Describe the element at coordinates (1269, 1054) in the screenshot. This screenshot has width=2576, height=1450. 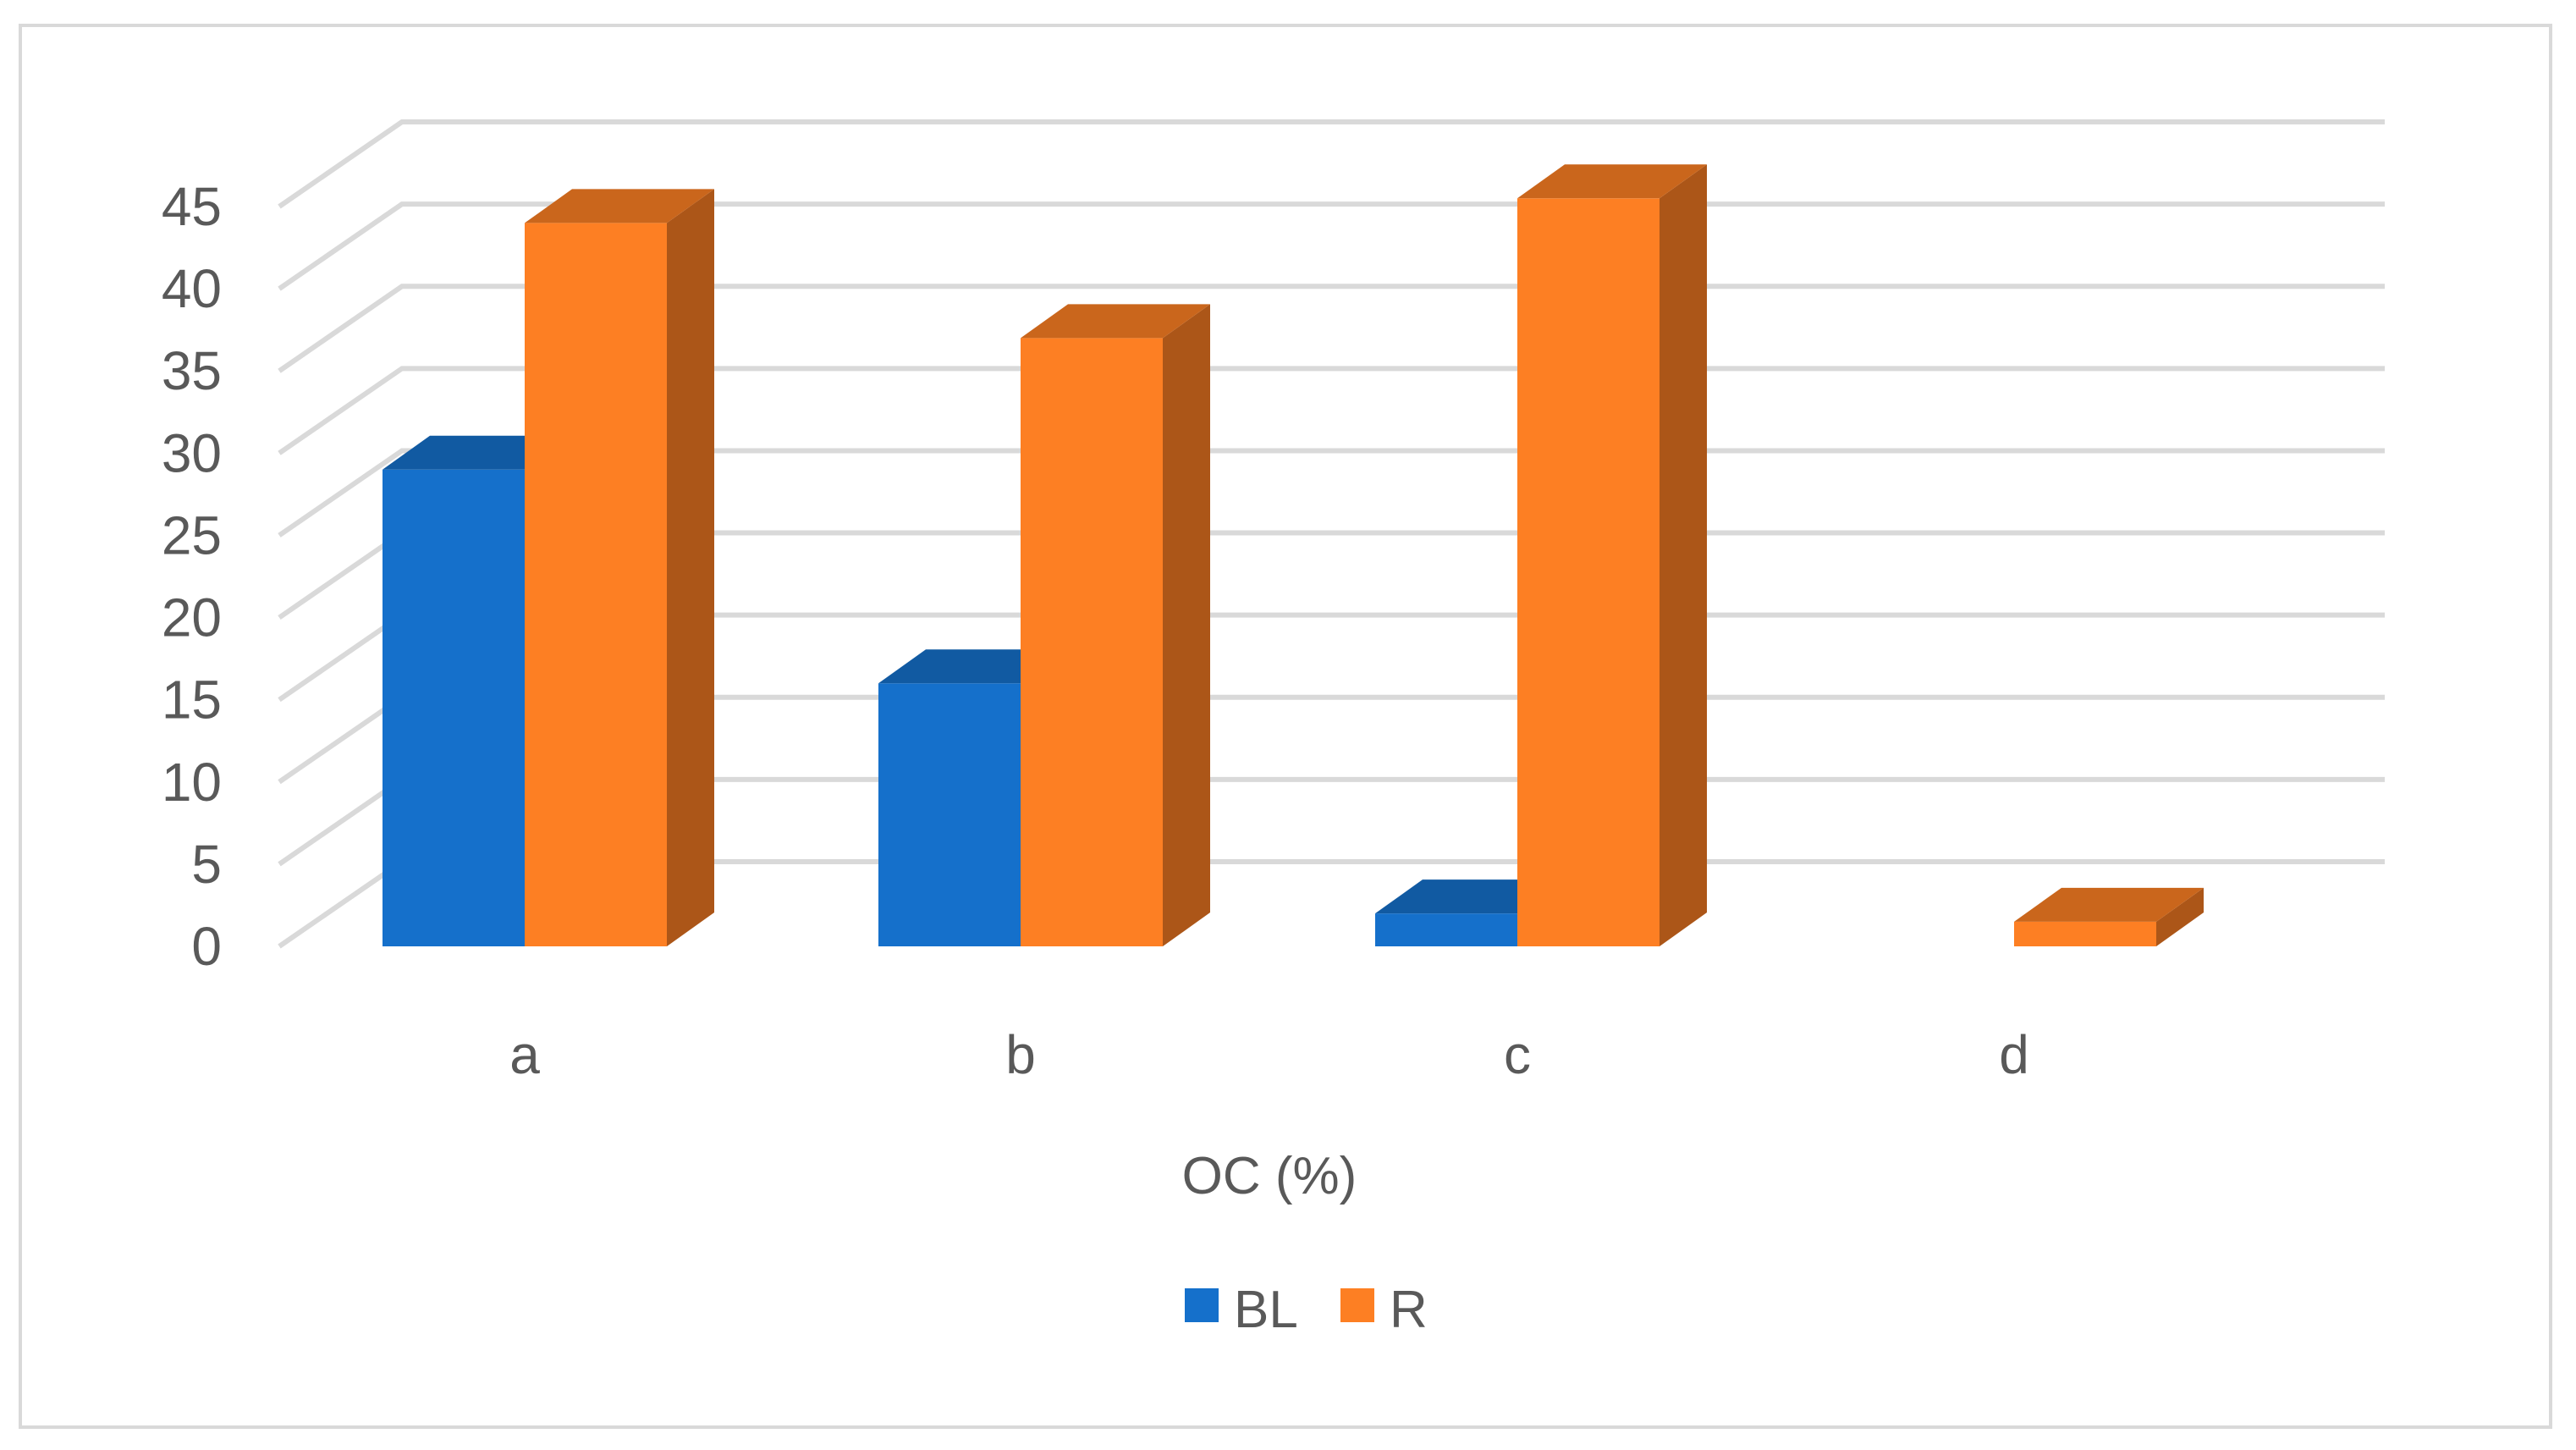
I see `x-axis-categories: a b c d` at that location.